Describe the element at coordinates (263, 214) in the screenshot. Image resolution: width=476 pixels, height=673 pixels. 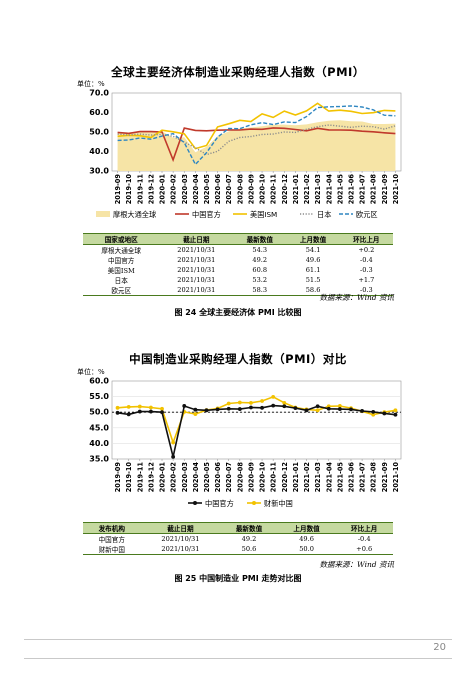
I see `legend-label: 美国ISM` at that location.